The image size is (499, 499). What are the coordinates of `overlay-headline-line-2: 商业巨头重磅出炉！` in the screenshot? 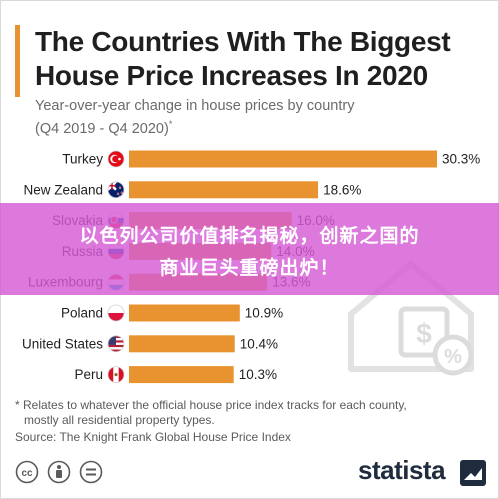 It's located at (249, 268).